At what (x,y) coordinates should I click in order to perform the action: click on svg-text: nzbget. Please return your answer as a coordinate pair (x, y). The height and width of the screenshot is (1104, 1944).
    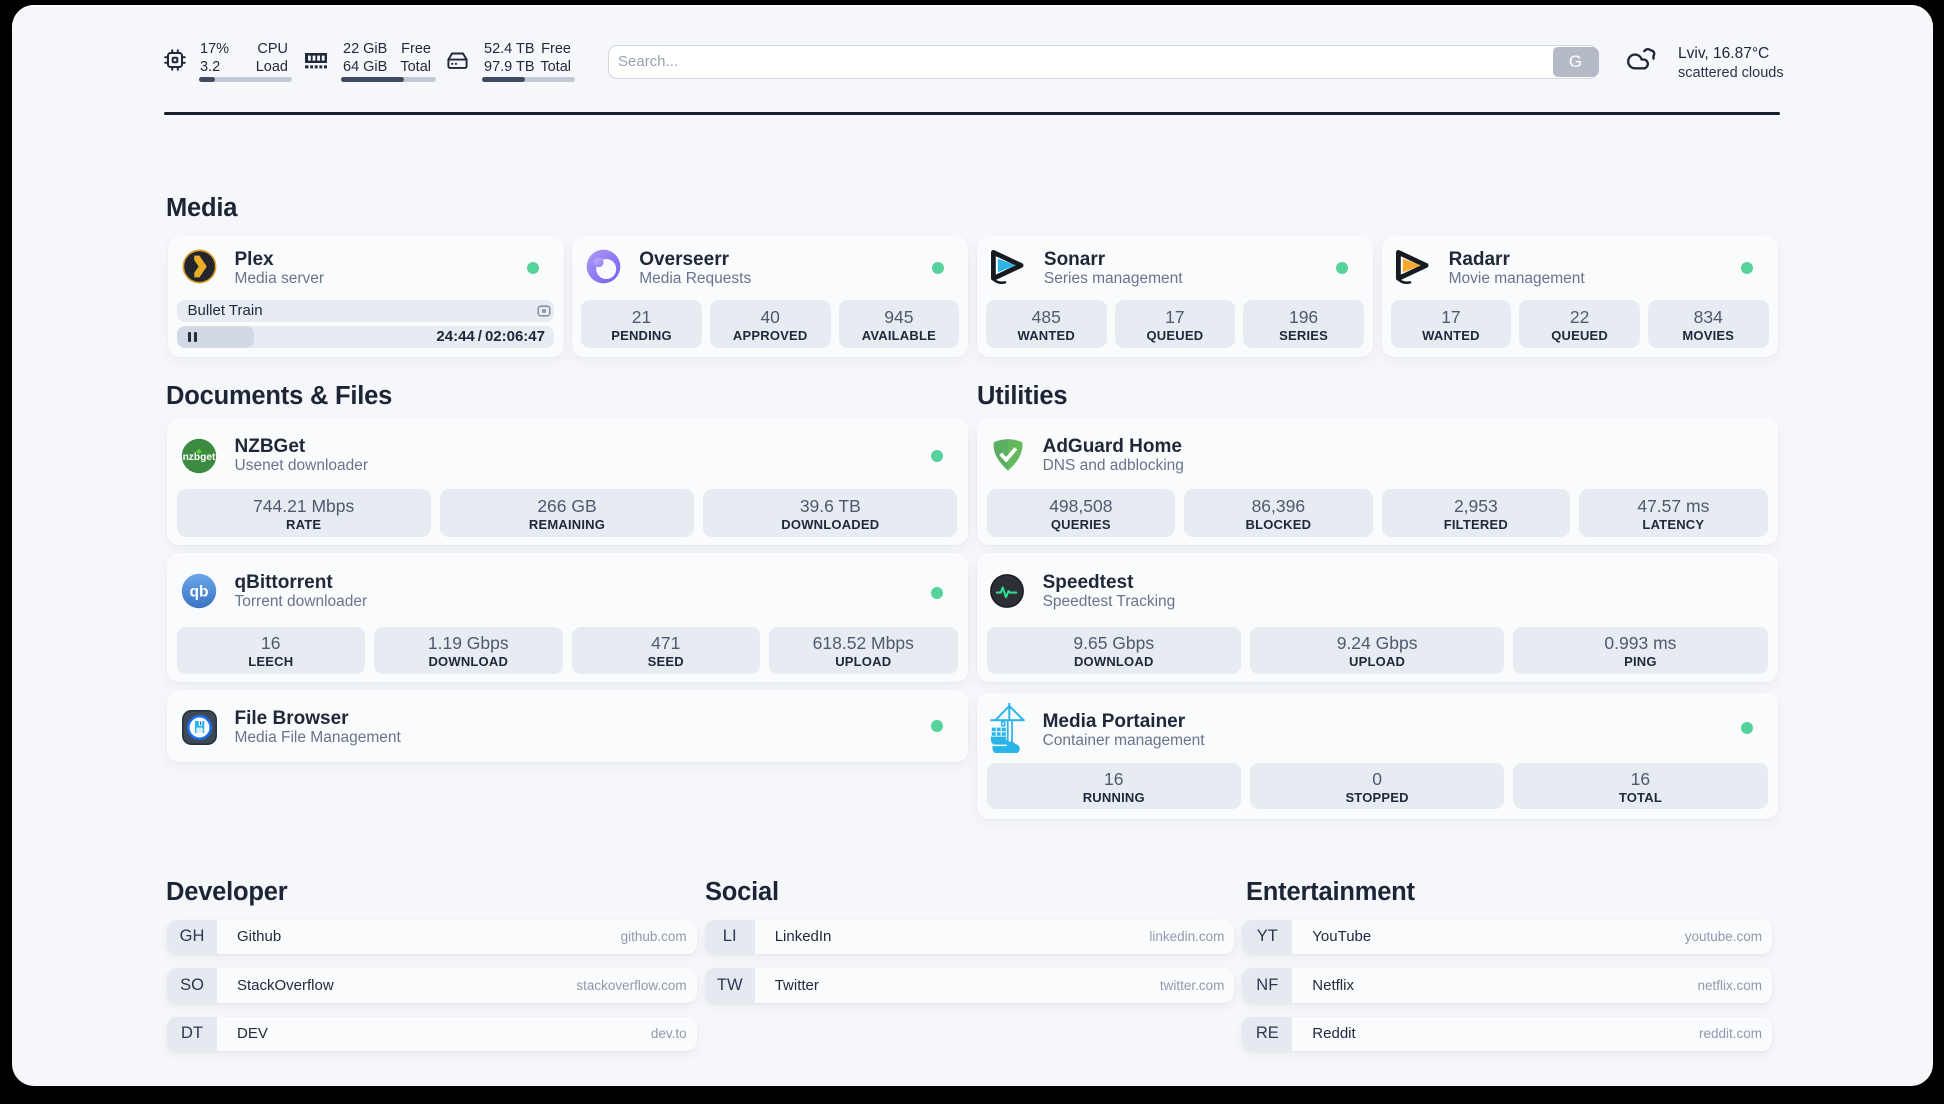
    Looking at the image, I should click on (199, 456).